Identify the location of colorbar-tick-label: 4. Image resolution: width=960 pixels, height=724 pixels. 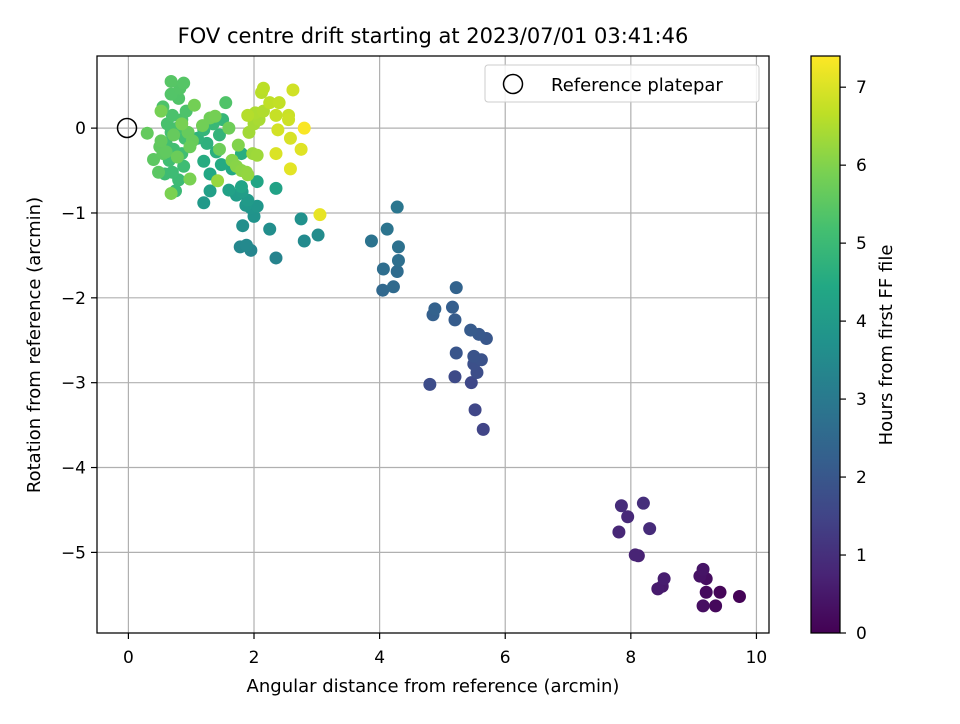
(861, 322).